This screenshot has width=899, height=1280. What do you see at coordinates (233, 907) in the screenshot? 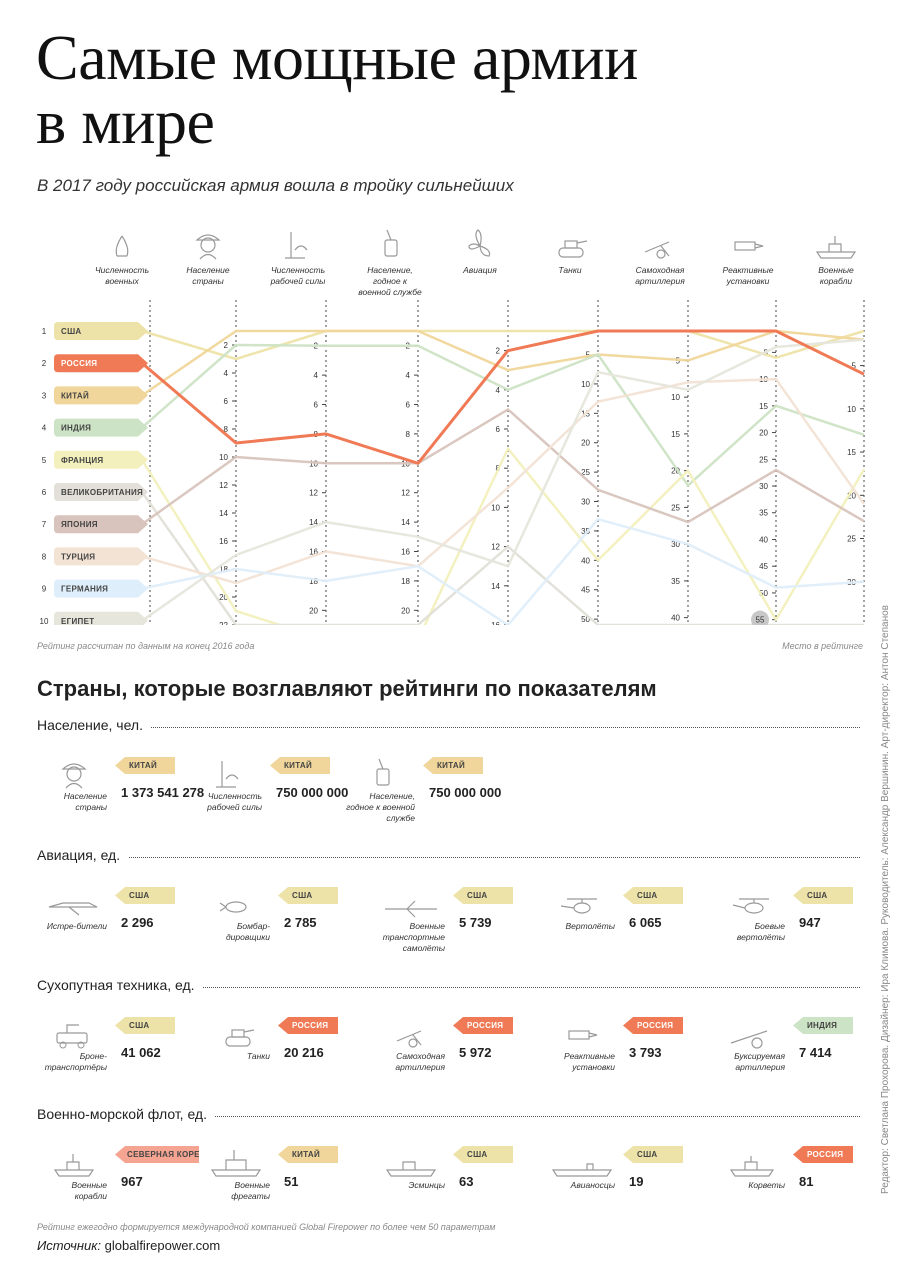
I see `bomber-icon` at bounding box center [233, 907].